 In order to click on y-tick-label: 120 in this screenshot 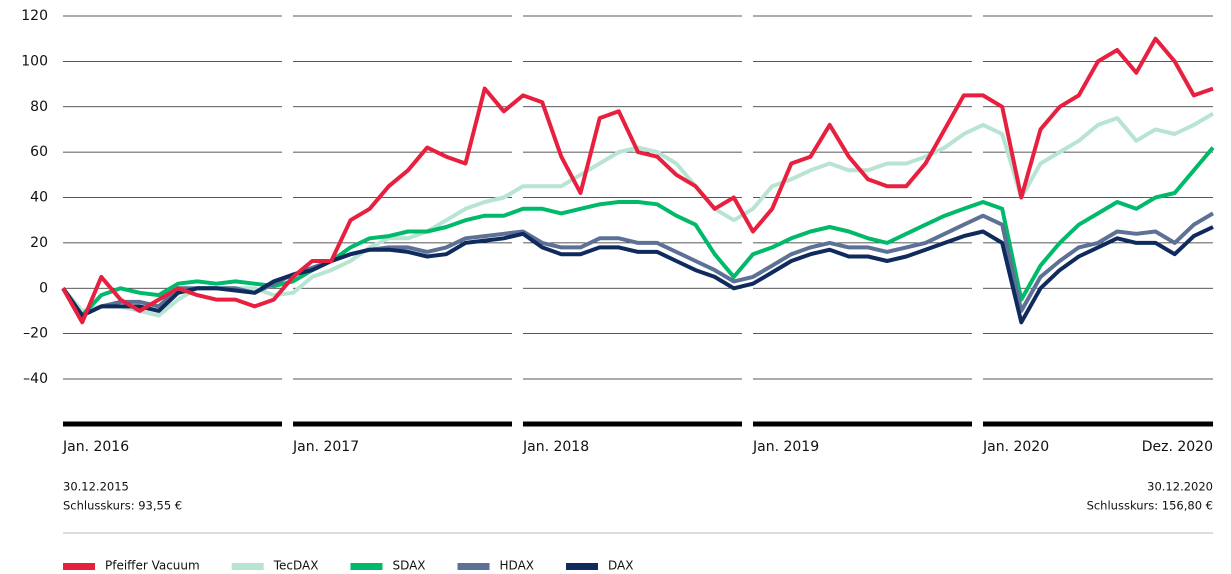, I will do `click(34, 16)`.